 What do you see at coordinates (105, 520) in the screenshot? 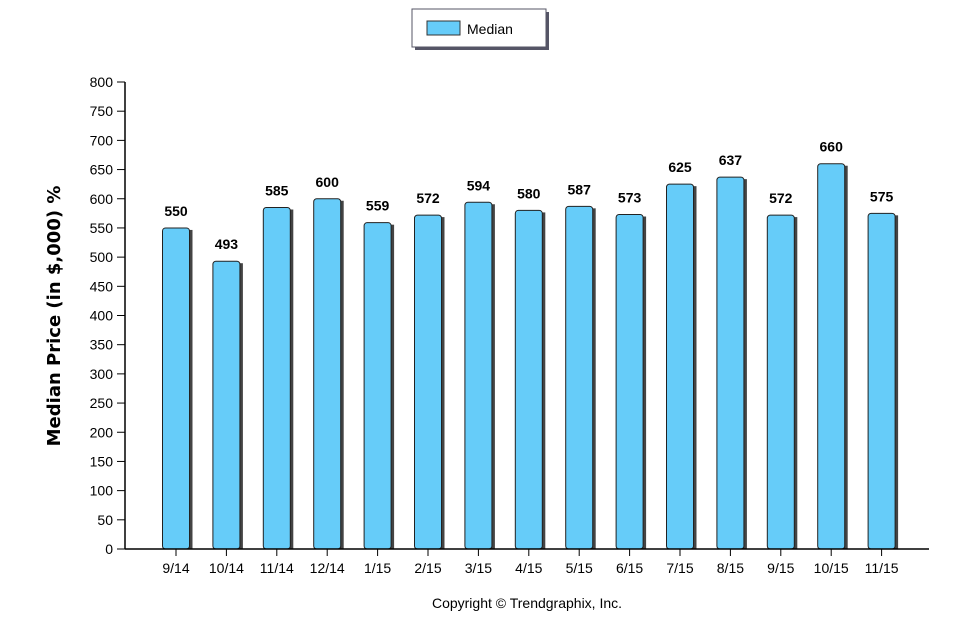
I see `y-tick-label: 50` at bounding box center [105, 520].